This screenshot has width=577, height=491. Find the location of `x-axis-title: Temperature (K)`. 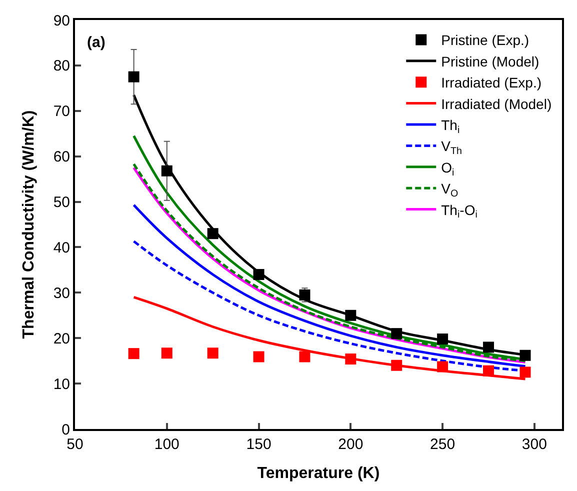

x-axis-title: Temperature (K) is located at coordinates (318, 473).